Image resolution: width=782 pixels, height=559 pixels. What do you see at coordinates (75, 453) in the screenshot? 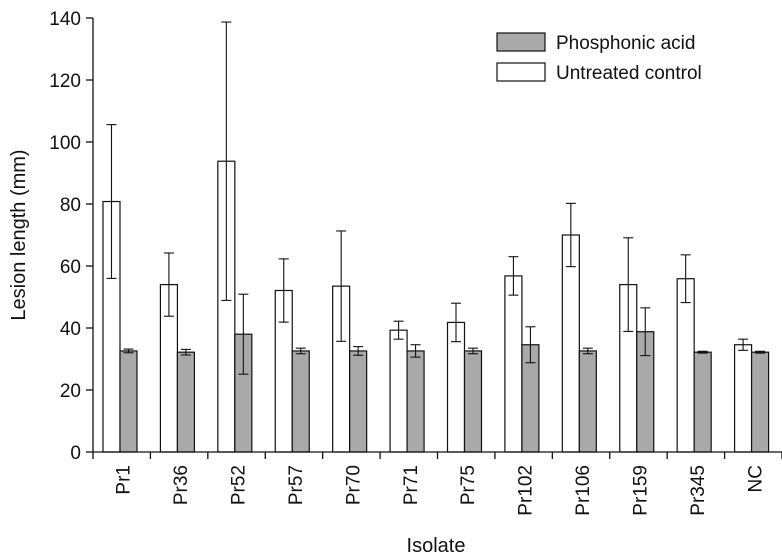
I see `y-tick-label: 0` at bounding box center [75, 453].